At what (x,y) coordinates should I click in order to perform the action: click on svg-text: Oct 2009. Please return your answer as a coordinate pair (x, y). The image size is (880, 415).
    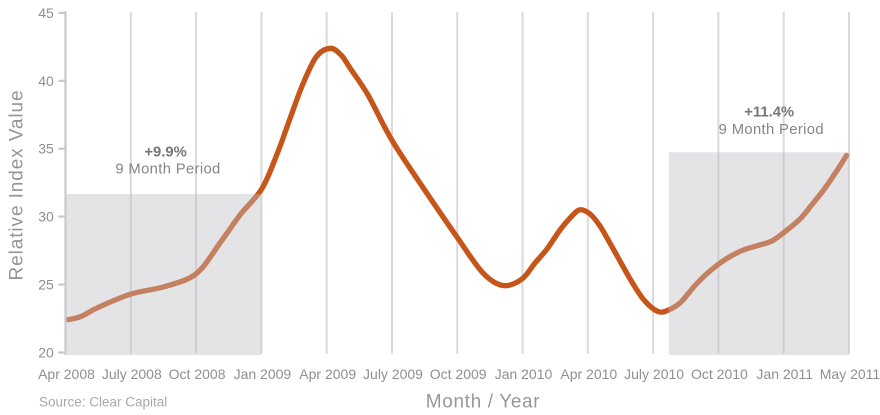
    Looking at the image, I should click on (458, 374).